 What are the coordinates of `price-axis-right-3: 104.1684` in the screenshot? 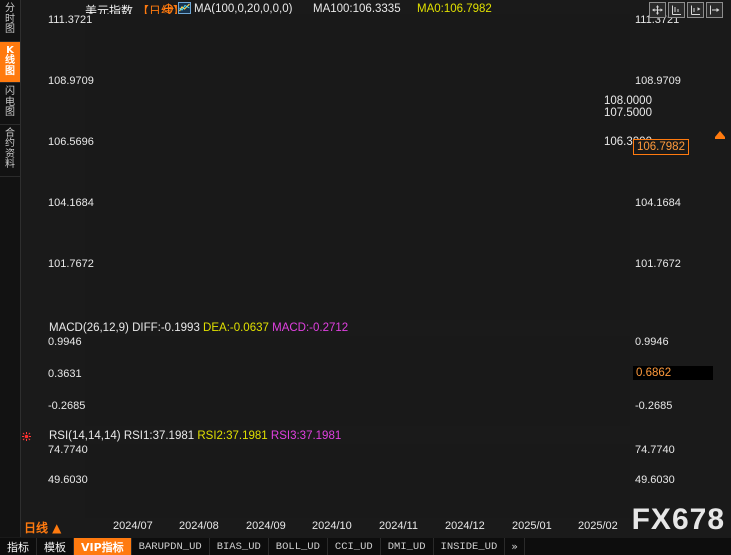 It's located at (658, 203).